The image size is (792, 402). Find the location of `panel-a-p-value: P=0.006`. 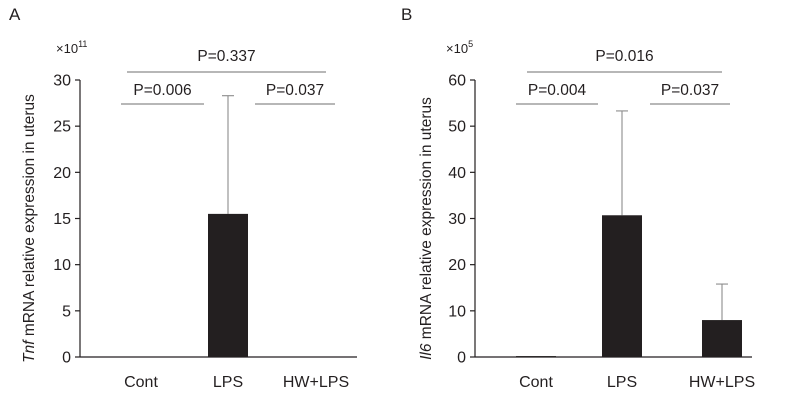

panel-a-p-value: P=0.006 is located at coordinates (162, 90).